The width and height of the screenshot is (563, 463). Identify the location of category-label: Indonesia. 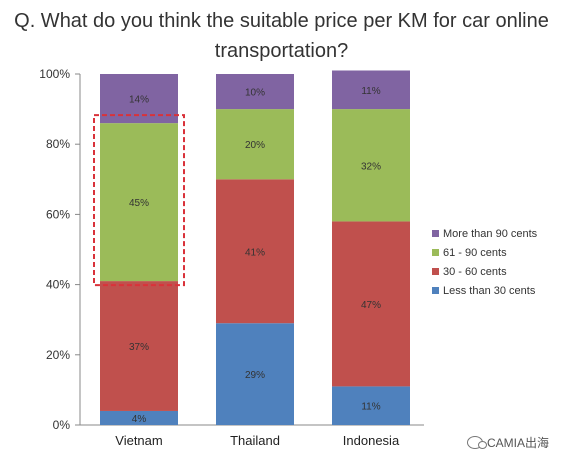
(371, 440).